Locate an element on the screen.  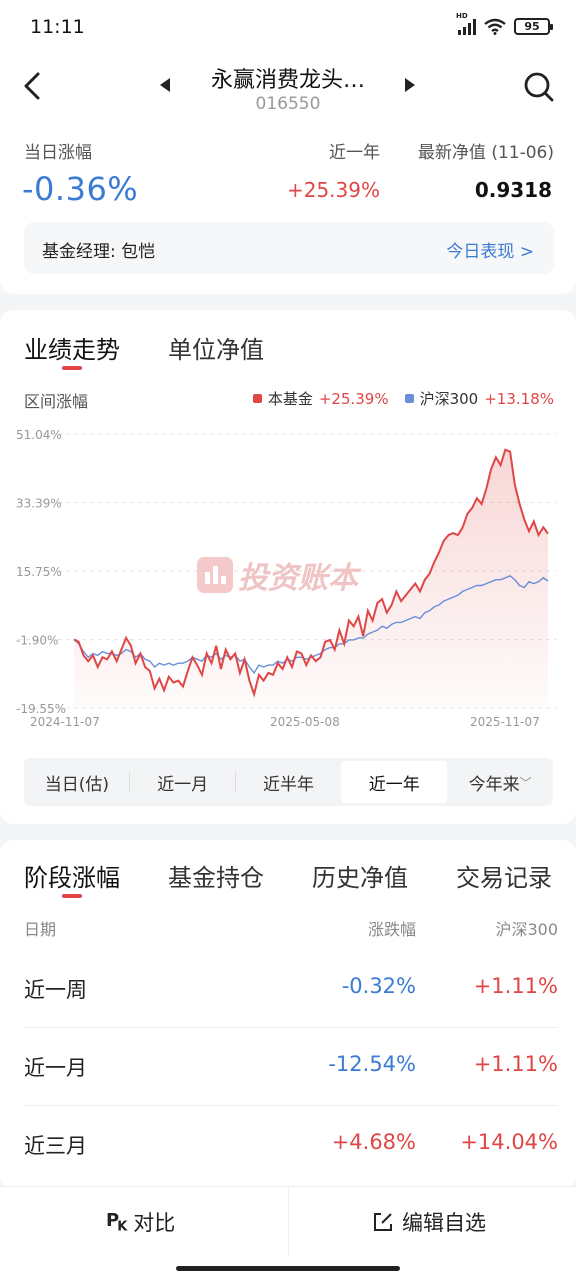
period-selector: 当日(估) 近一月 近半年 近一年 今年来 ﹀ is located at coordinates (288, 782).